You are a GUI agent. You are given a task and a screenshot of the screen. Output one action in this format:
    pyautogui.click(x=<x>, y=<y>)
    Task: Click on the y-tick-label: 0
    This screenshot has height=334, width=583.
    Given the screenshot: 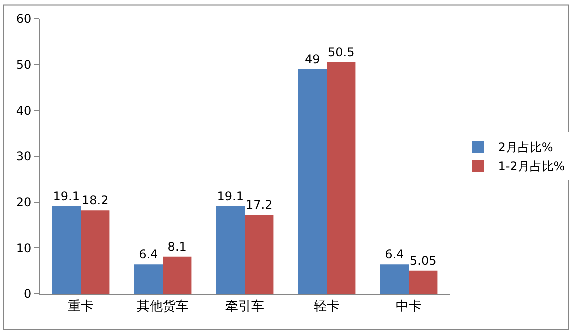 What is the action you would take?
    pyautogui.click(x=28, y=294)
    